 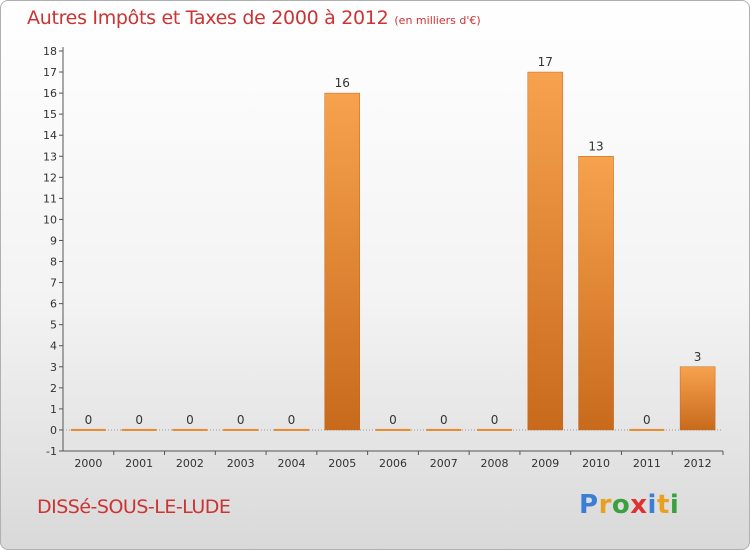 I want to click on bar-2011, so click(x=647, y=429).